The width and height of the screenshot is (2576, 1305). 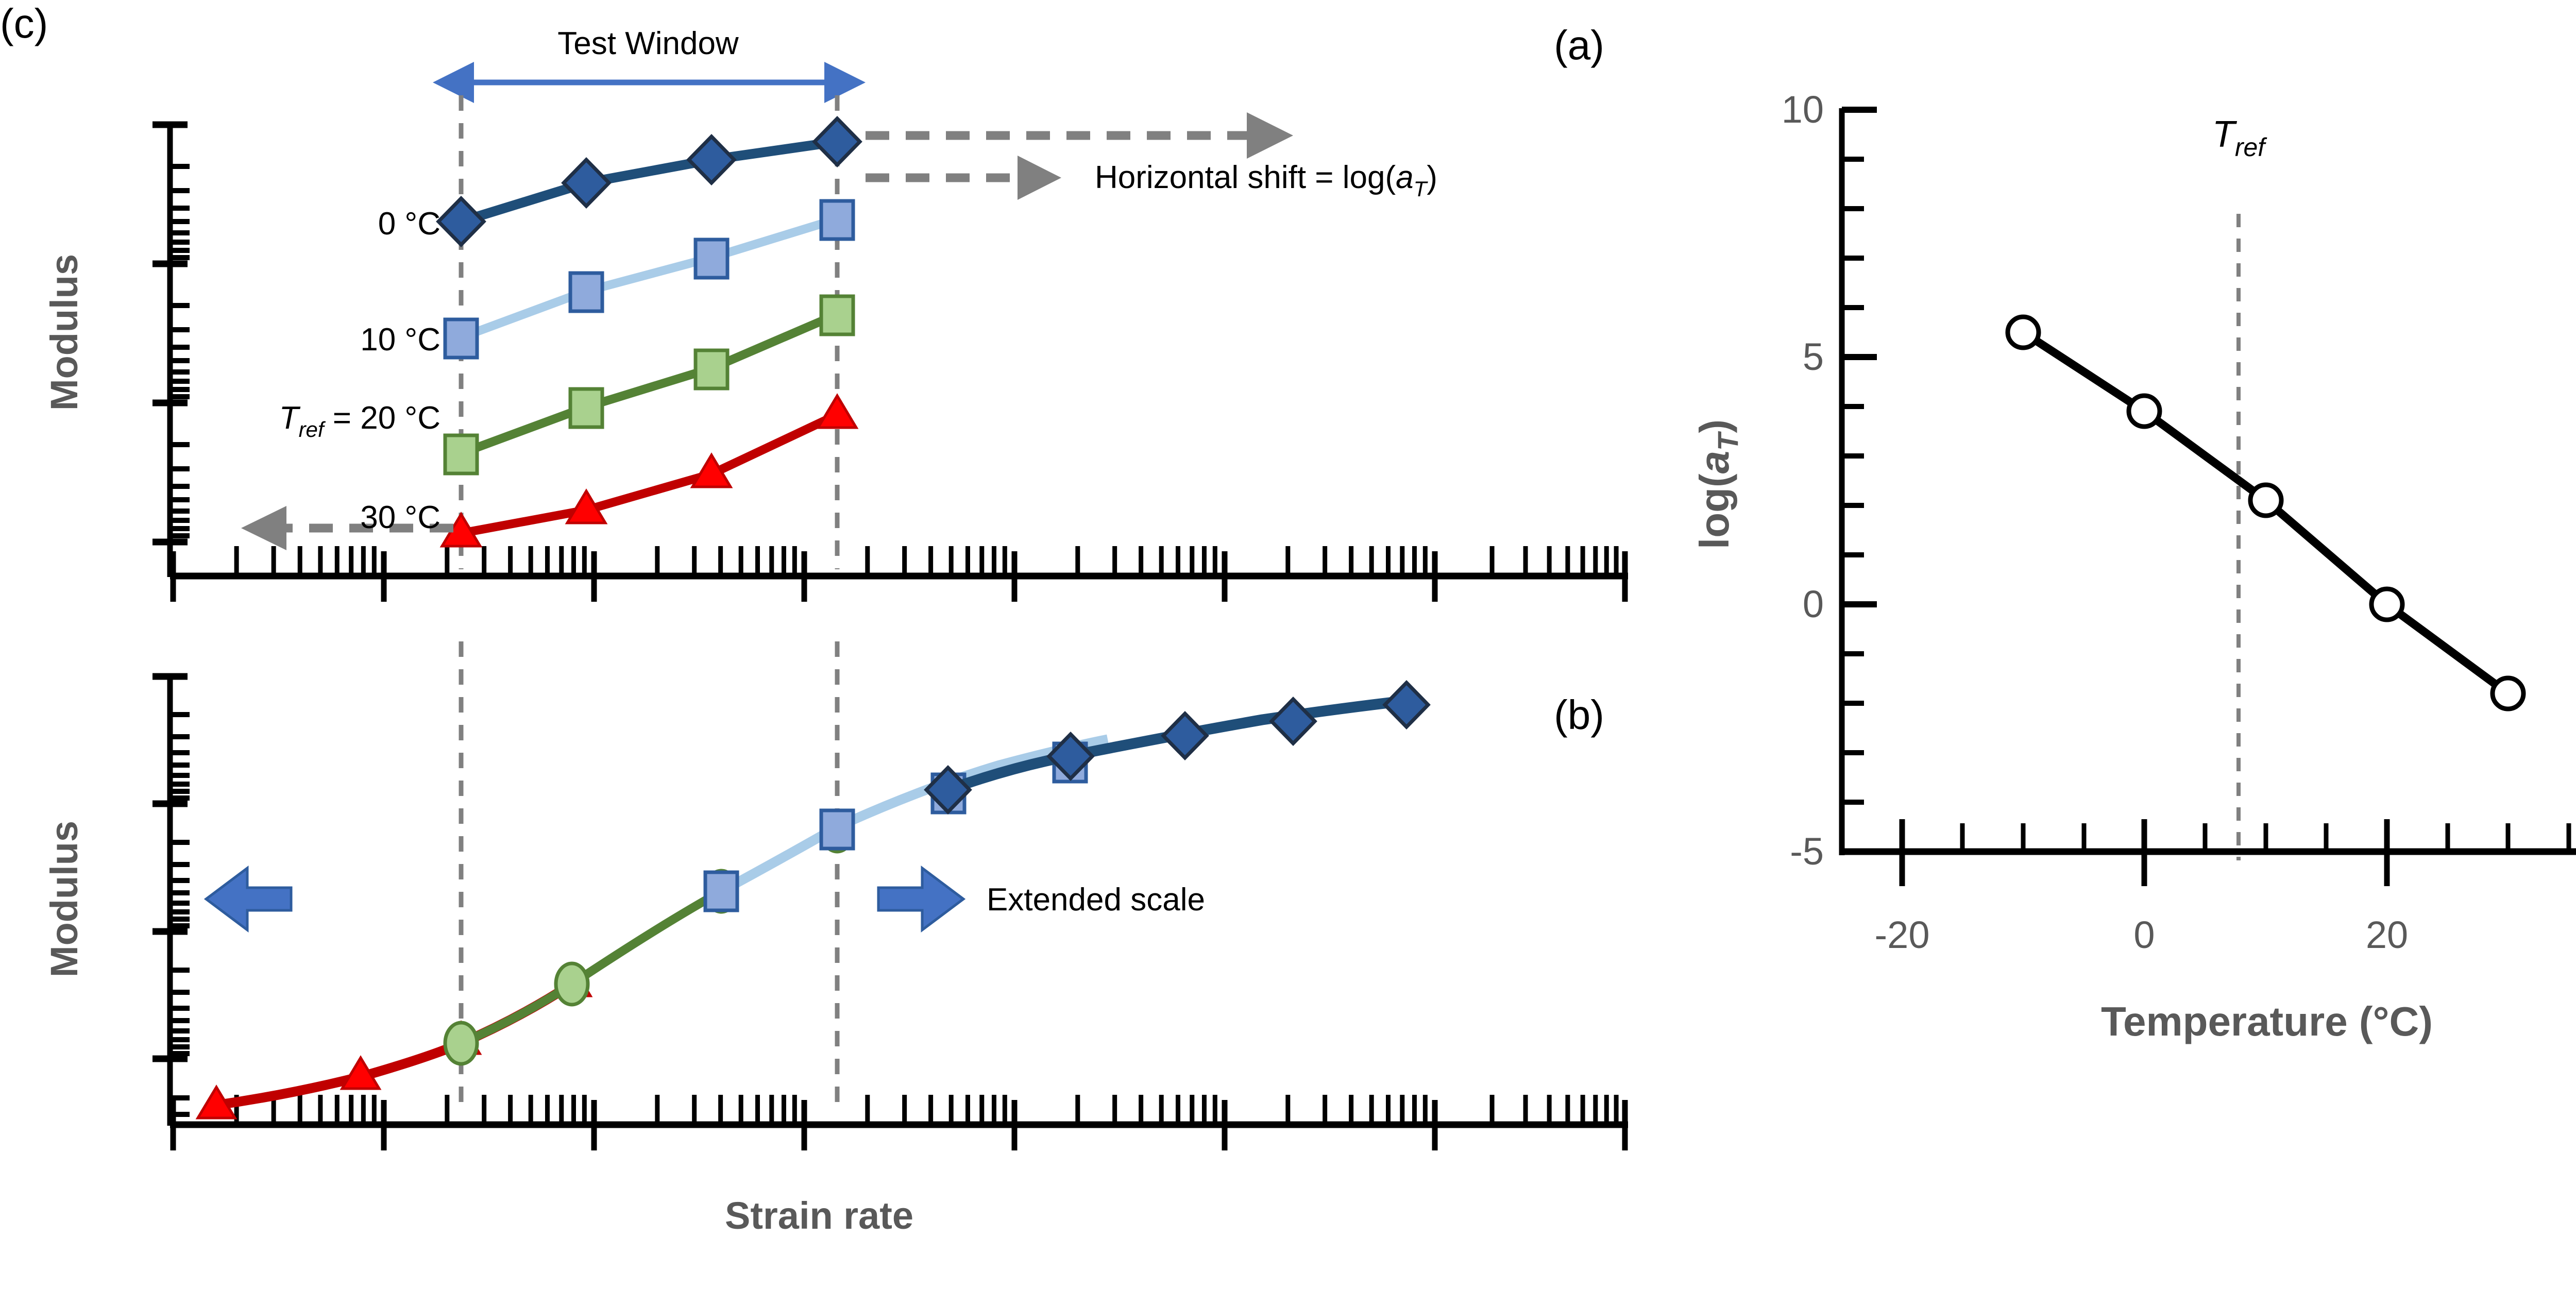 I want to click on ylabc-italic: a, so click(x=1714, y=463).